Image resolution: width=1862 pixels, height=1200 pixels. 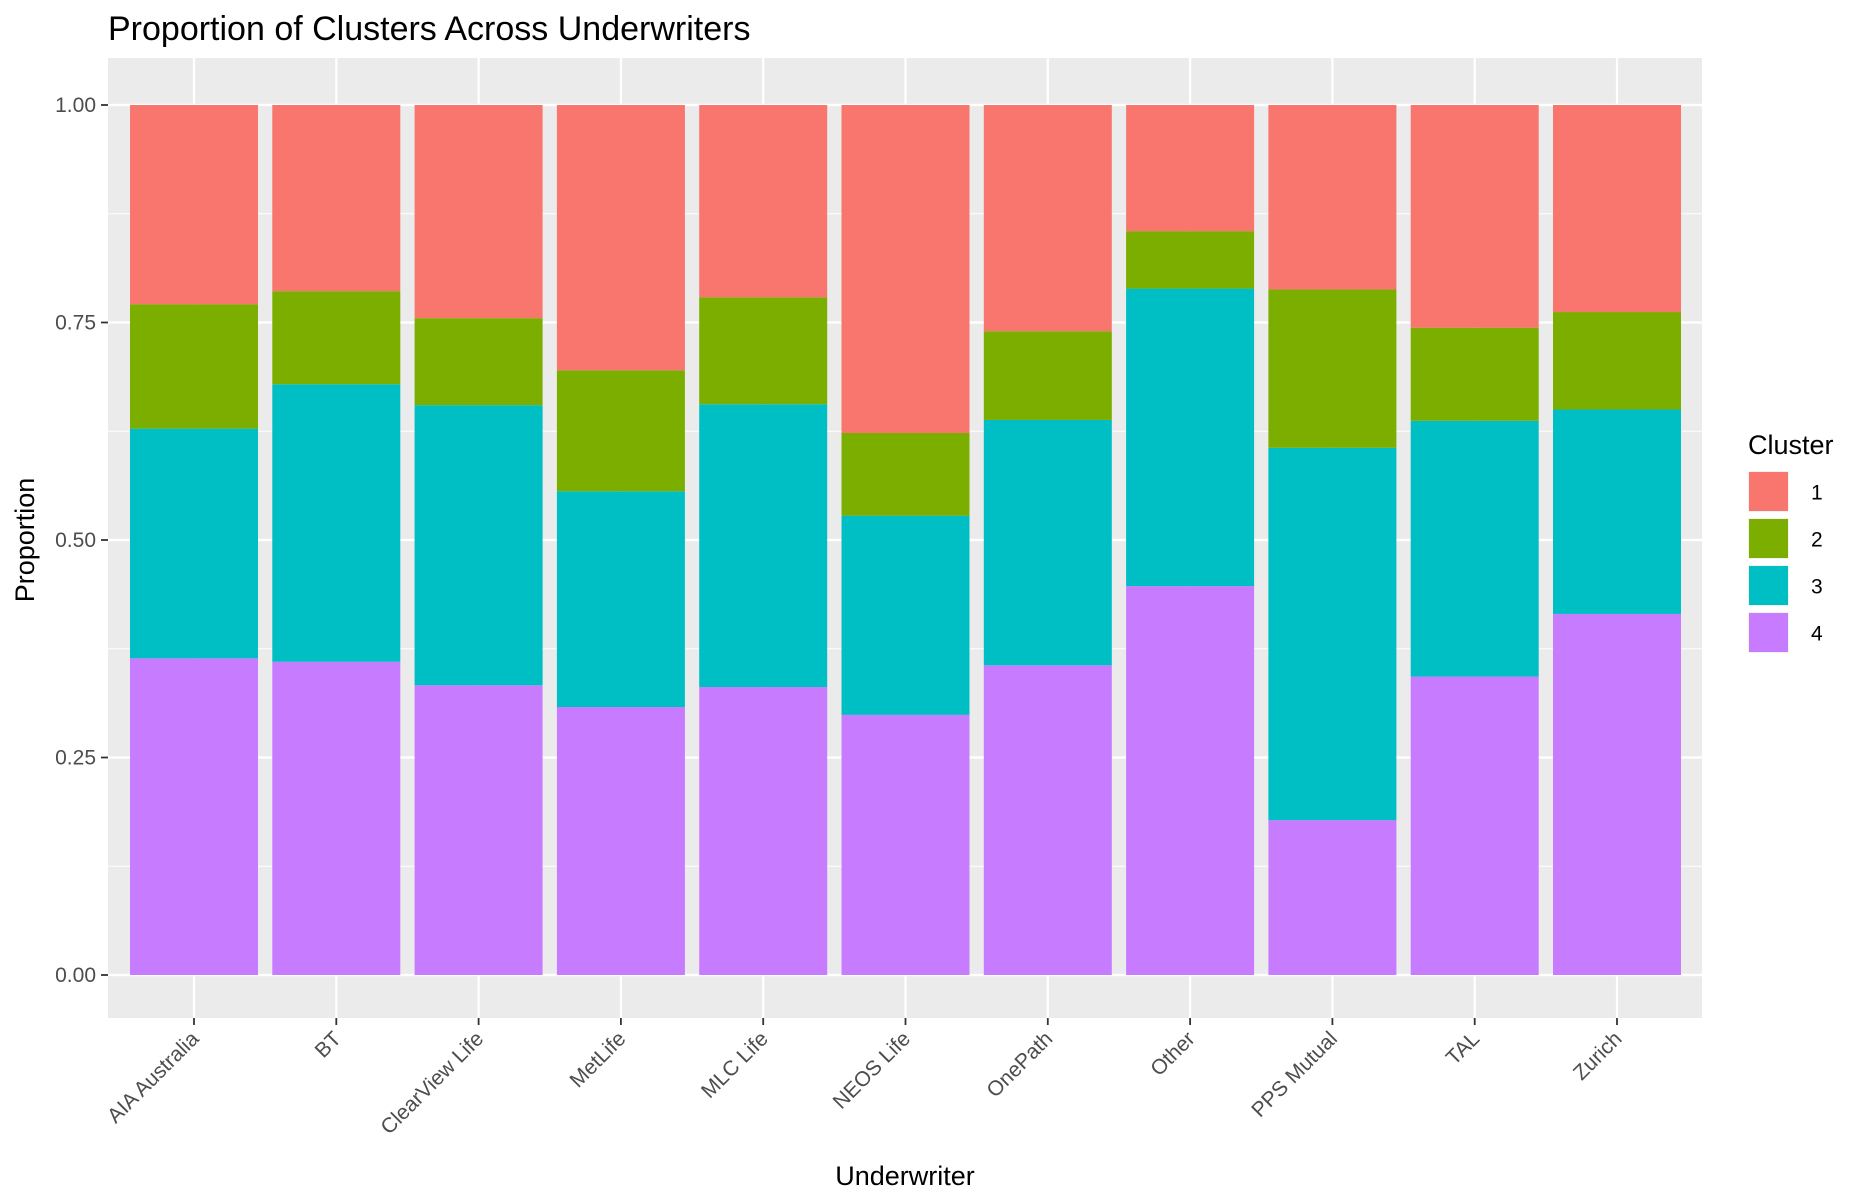 I want to click on x-tick-label: PPS Mutual, so click(x=1294, y=1074).